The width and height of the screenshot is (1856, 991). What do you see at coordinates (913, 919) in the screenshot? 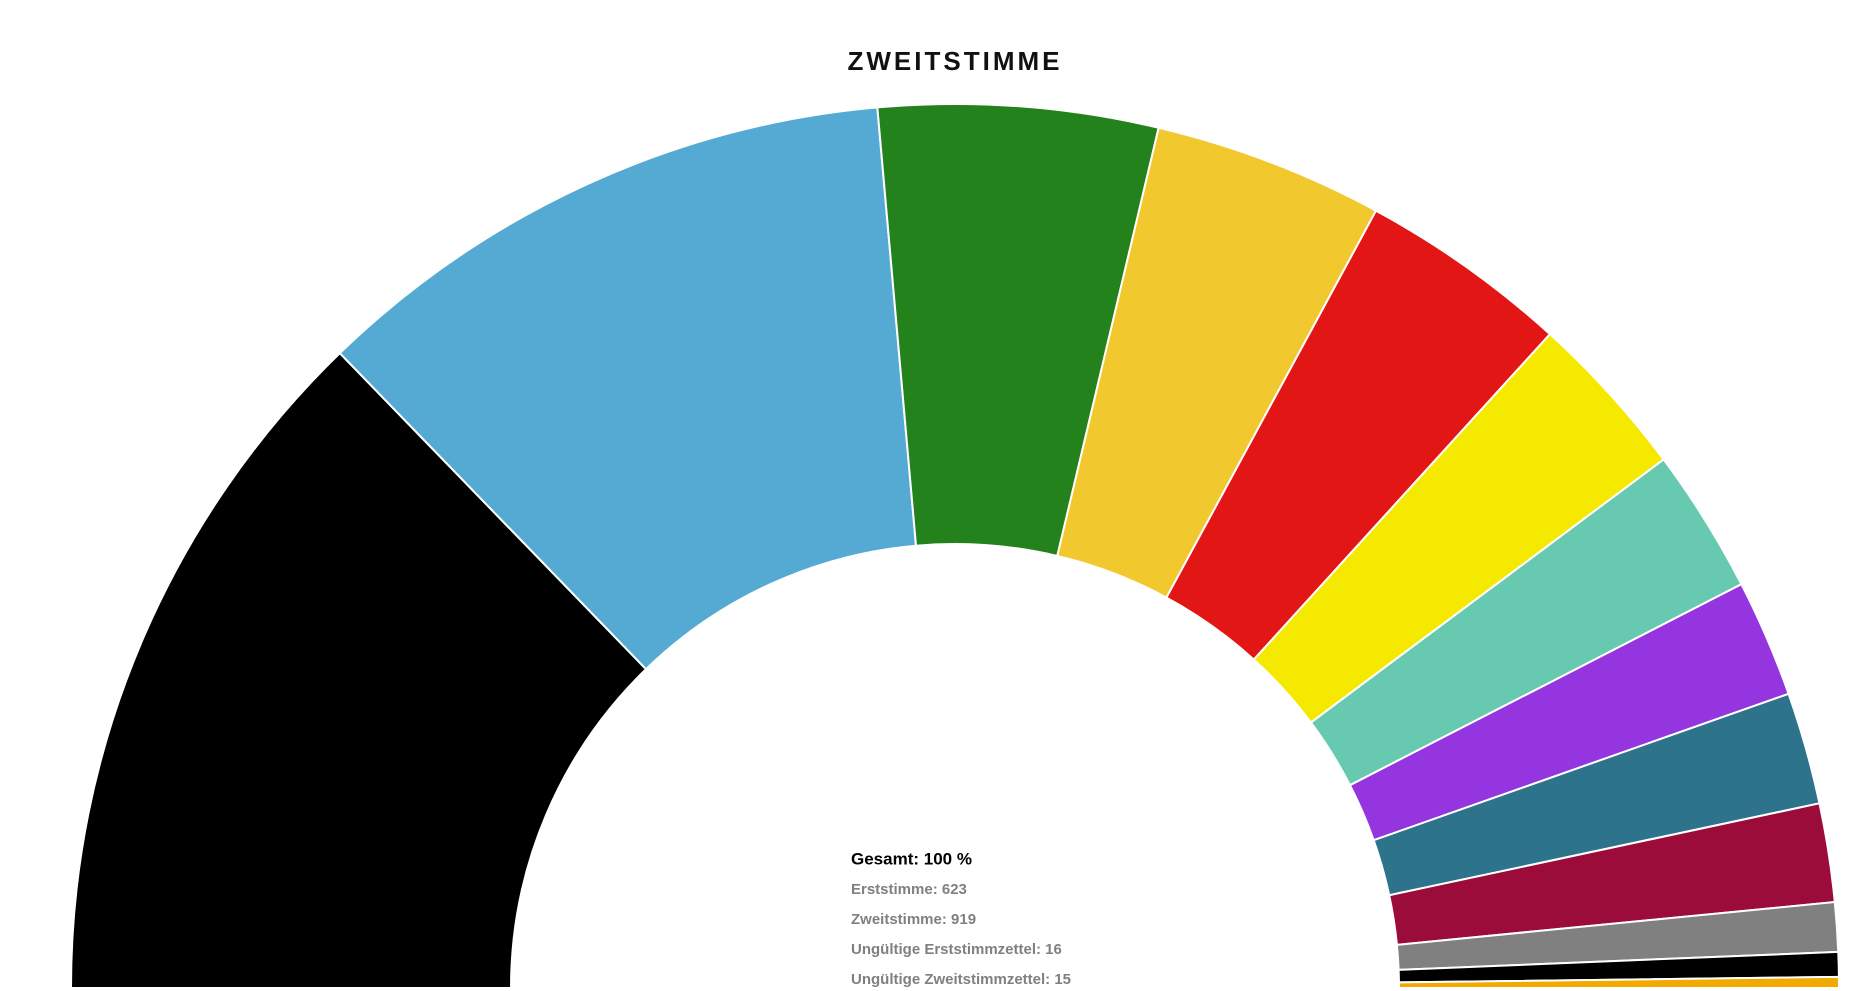
I see `info-line: Zweitstimme: 919` at bounding box center [913, 919].